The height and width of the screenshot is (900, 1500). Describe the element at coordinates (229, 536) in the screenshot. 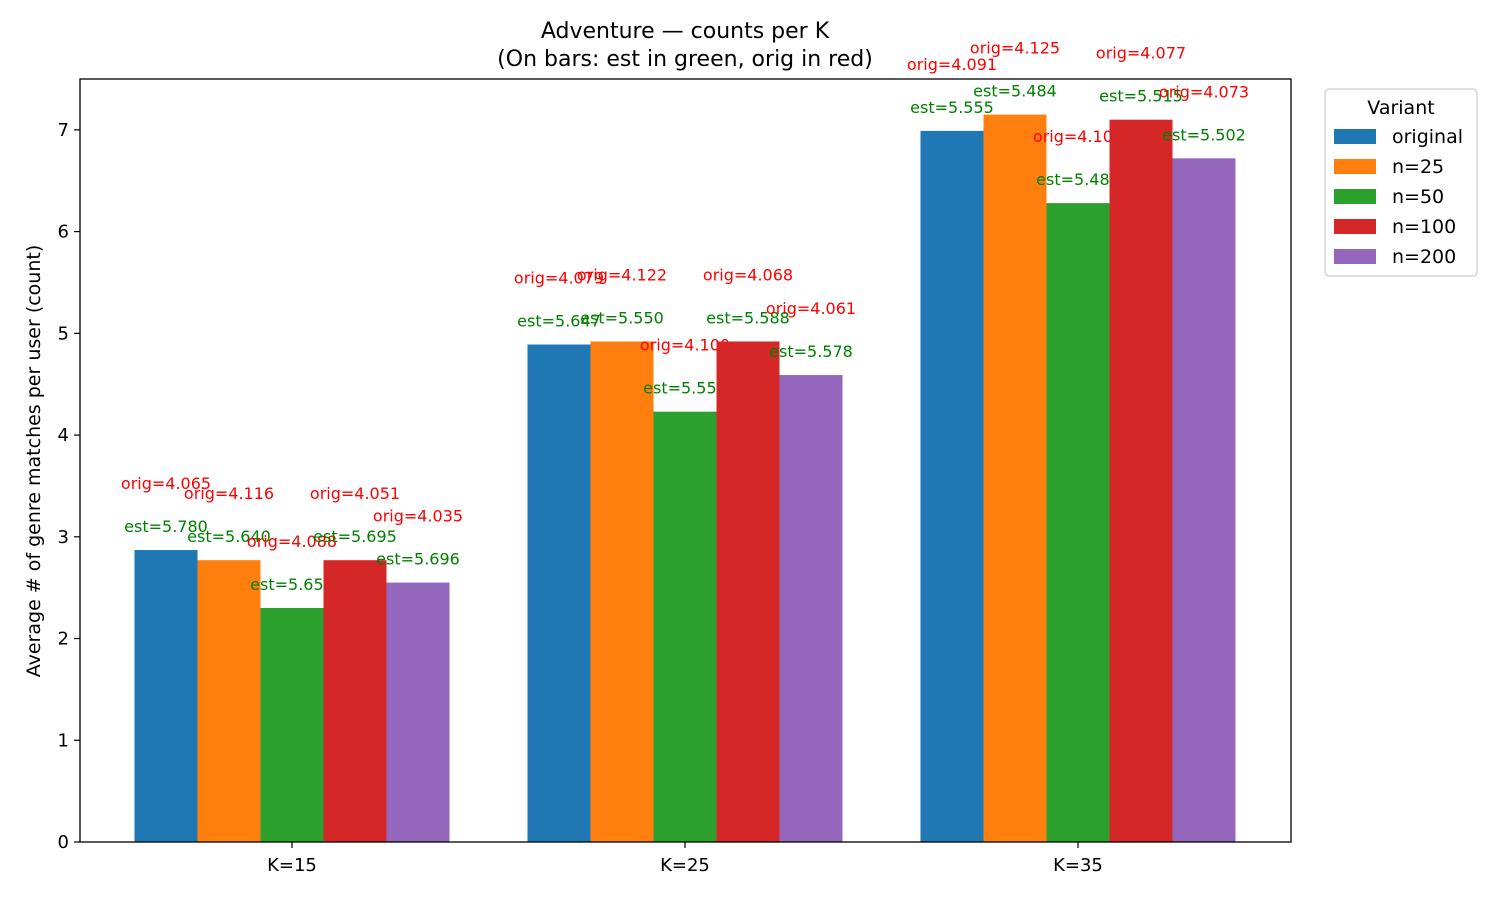

I see `est-data-label: est=5.640` at that location.